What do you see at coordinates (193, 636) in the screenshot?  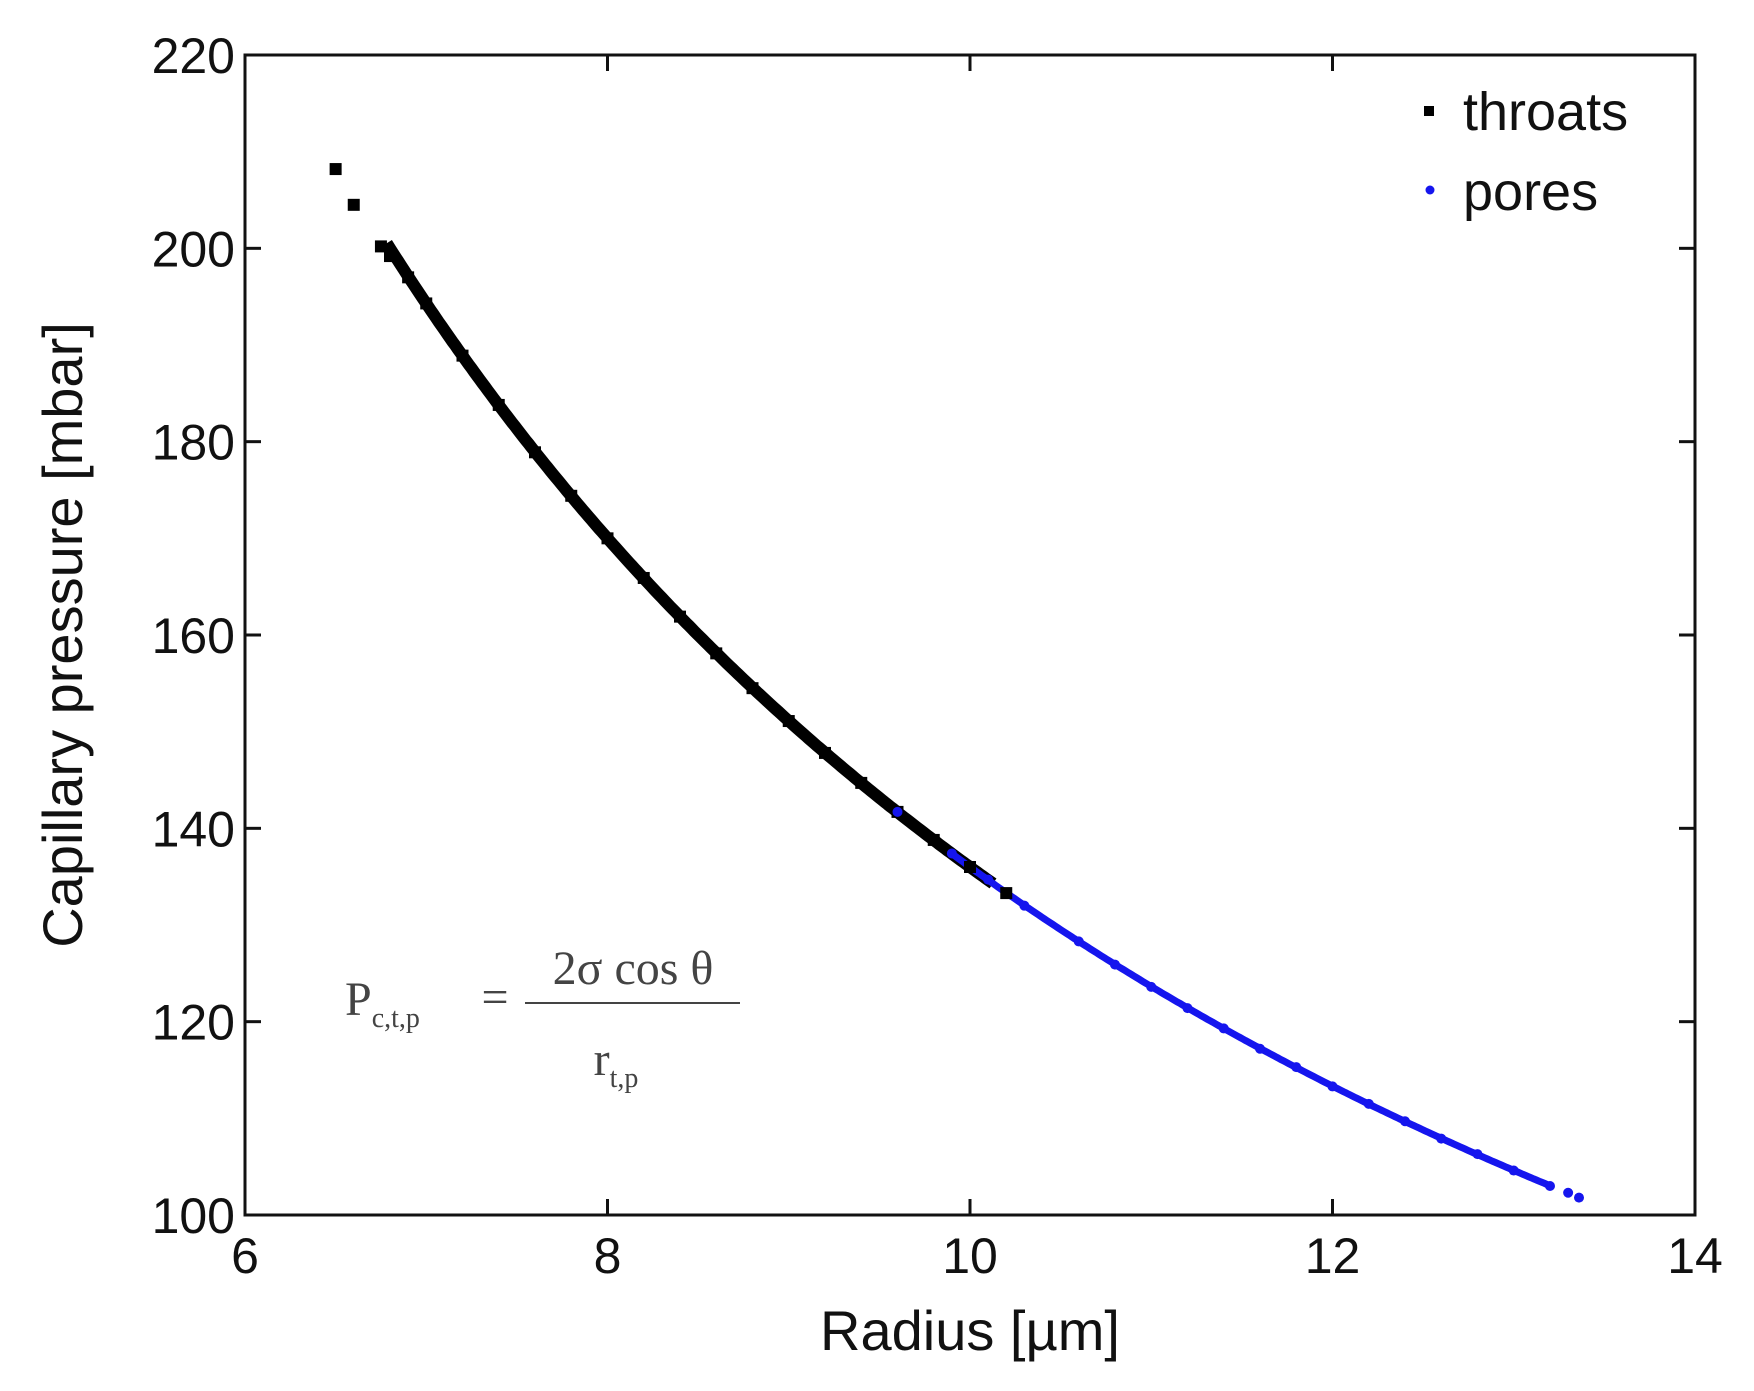 I see `y-tick-label: 160` at bounding box center [193, 636].